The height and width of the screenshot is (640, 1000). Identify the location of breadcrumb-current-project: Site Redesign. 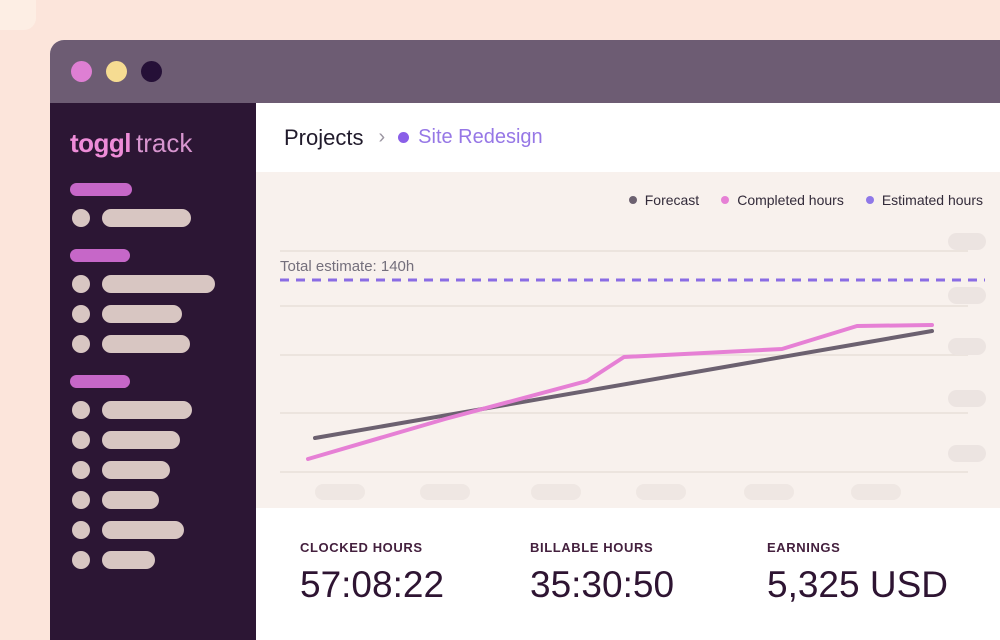
(470, 137).